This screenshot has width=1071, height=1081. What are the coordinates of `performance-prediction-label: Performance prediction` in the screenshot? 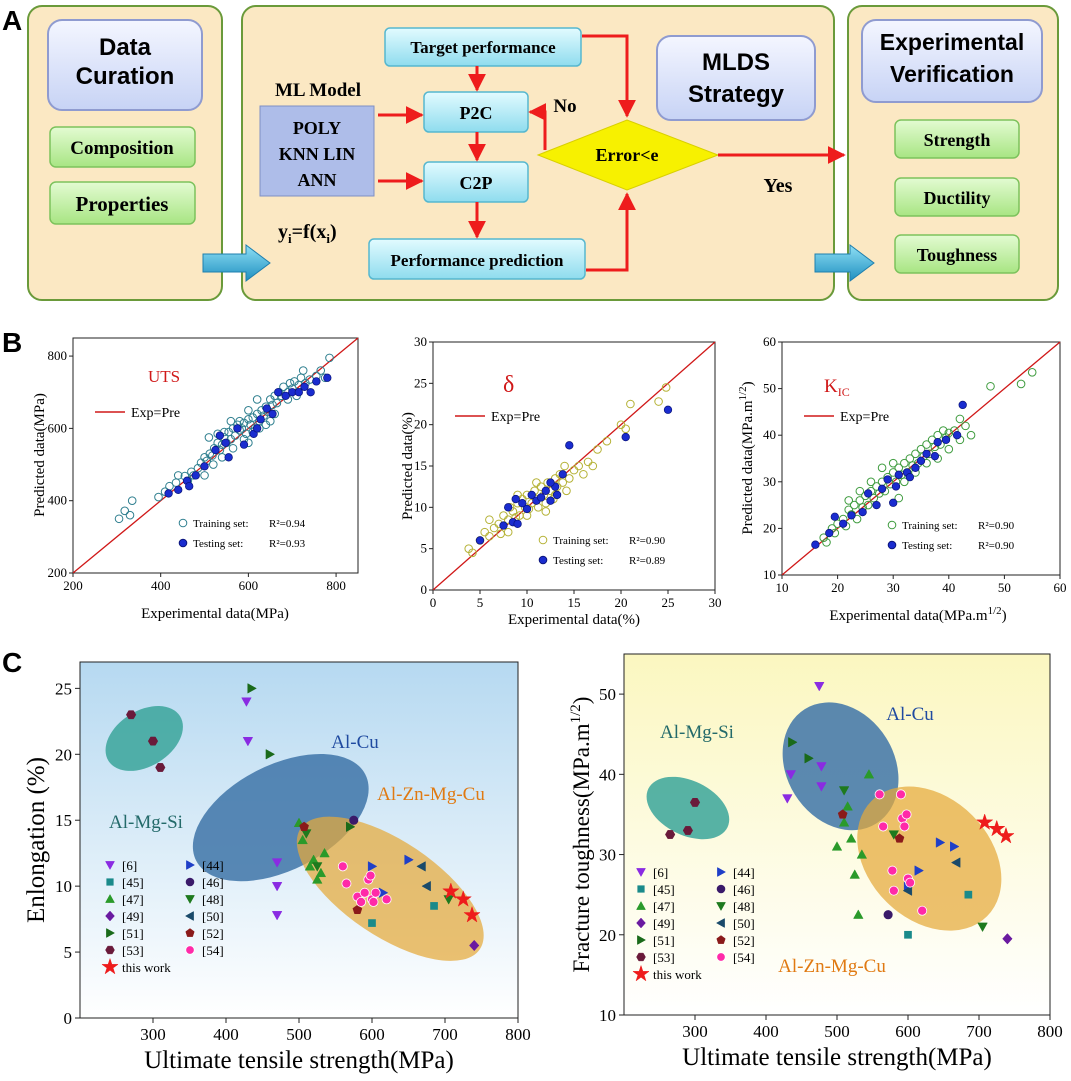 It's located at (477, 260).